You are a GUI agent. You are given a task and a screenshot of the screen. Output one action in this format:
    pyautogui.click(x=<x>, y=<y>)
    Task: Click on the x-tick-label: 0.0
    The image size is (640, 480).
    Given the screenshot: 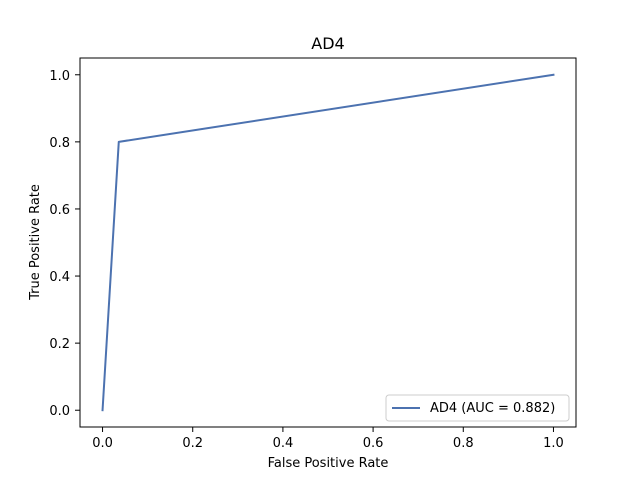 What is the action you would take?
    pyautogui.click(x=102, y=443)
    